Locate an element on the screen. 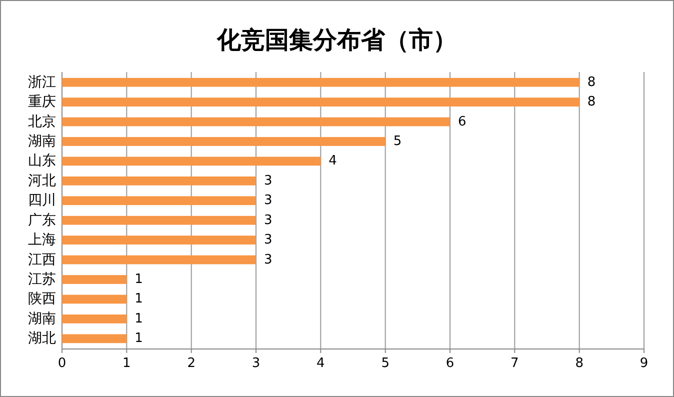 The height and width of the screenshot is (397, 674). data-label: 5 is located at coordinates (397, 141).